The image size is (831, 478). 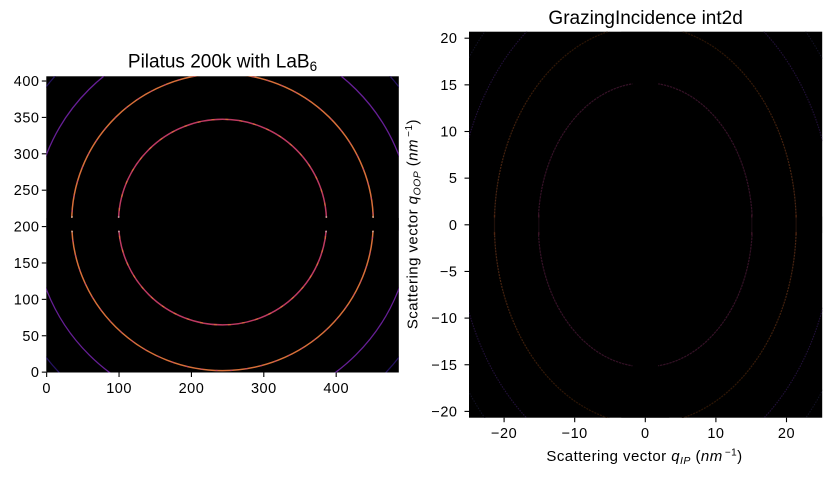 What do you see at coordinates (222, 63) in the screenshot?
I see `svg-text: Pilatus 200k with LaB6` at bounding box center [222, 63].